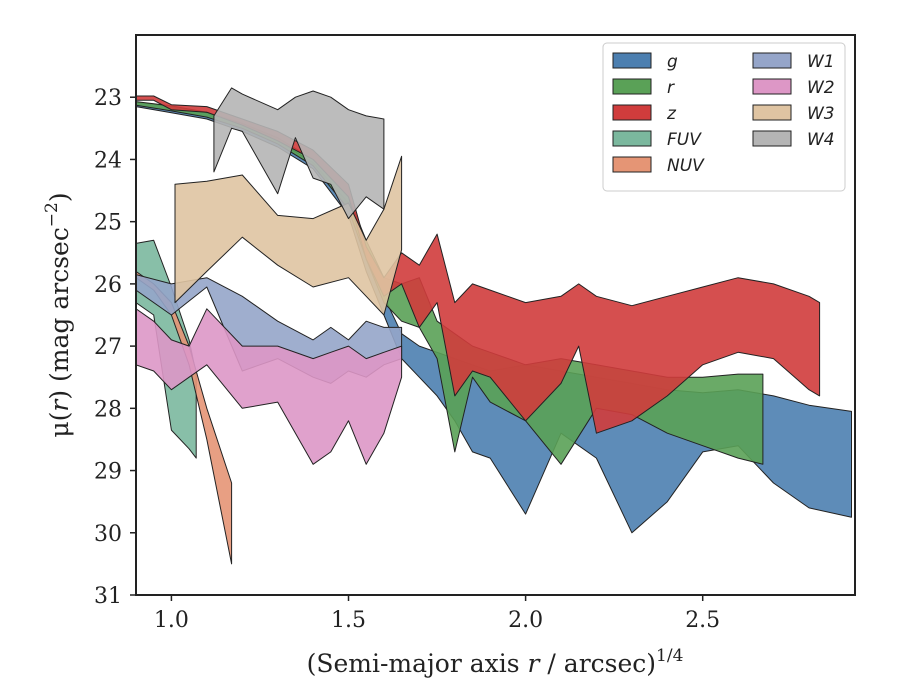 This screenshot has height=700, width=900. Describe the element at coordinates (821, 140) in the screenshot. I see `legend-label: W4` at that location.